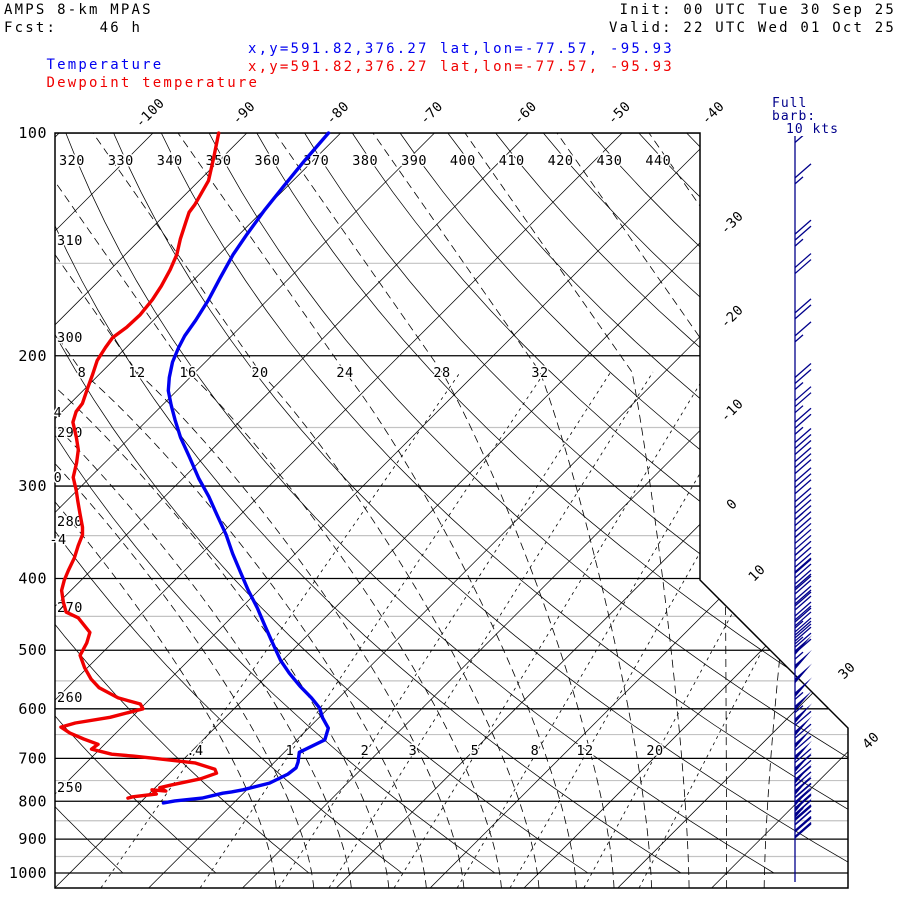 The height and width of the screenshot is (900, 900). What do you see at coordinates (338, 49) in the screenshot?
I see `cursor-xy-temperature: x,y=591.82,376.27` at bounding box center [338, 49].